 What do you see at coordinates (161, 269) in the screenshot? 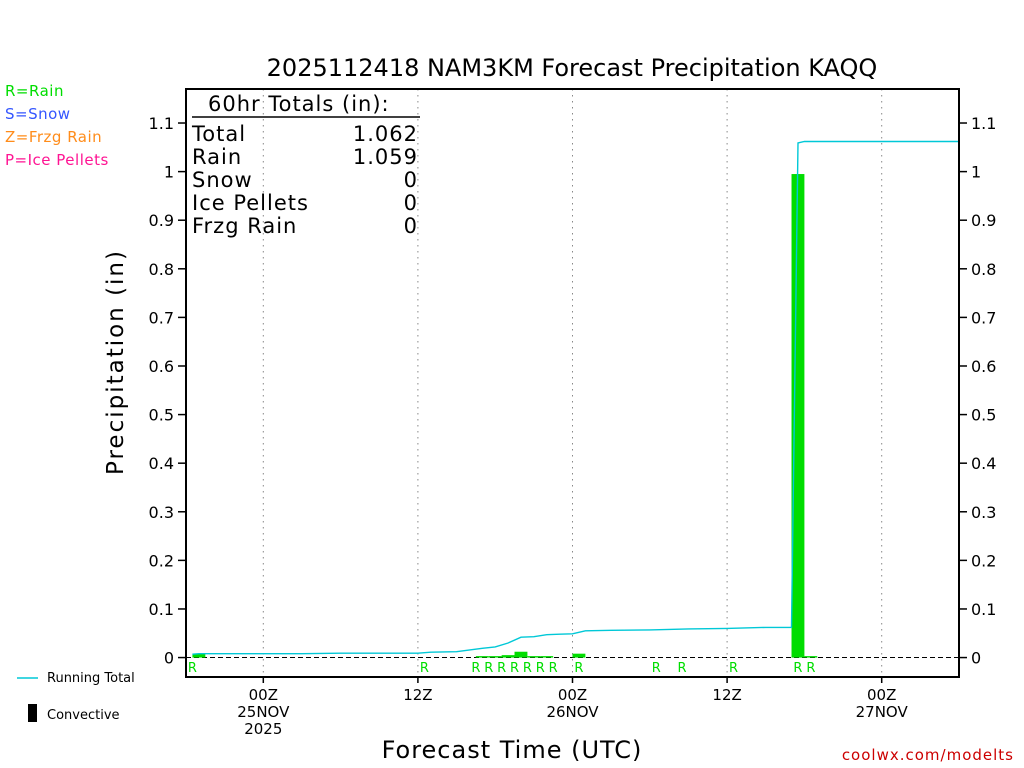
I see `y-tick-label: 0.8` at bounding box center [161, 269].